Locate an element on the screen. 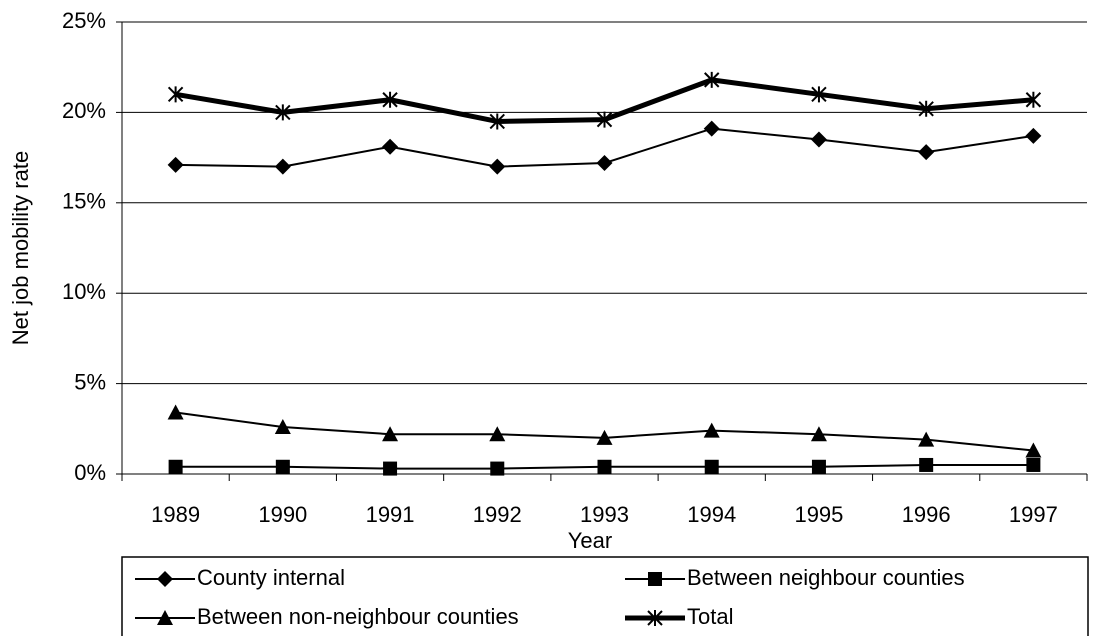 This screenshot has width=1111, height=636. legend-box is located at coordinates (605, 596).